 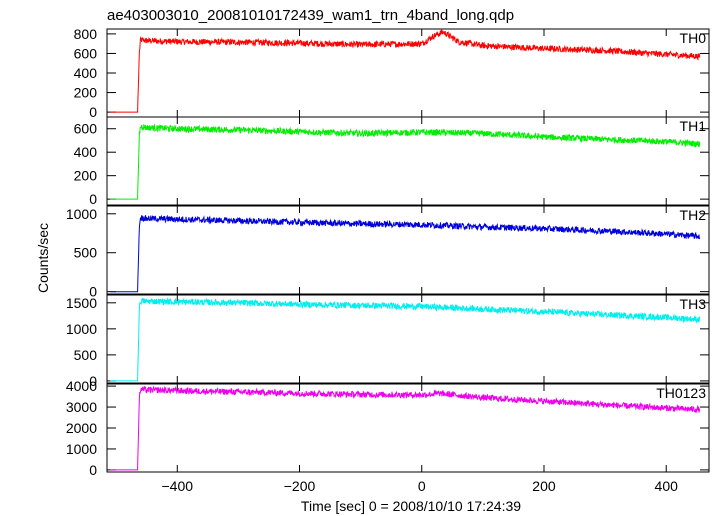 I want to click on y-tick-label: 3000, so click(x=81, y=407).